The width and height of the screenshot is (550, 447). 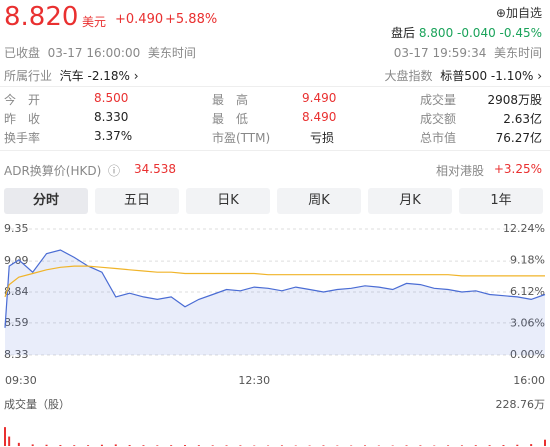 What do you see at coordinates (22, 100) in the screenshot?
I see `stat-label: 今 开` at bounding box center [22, 100].